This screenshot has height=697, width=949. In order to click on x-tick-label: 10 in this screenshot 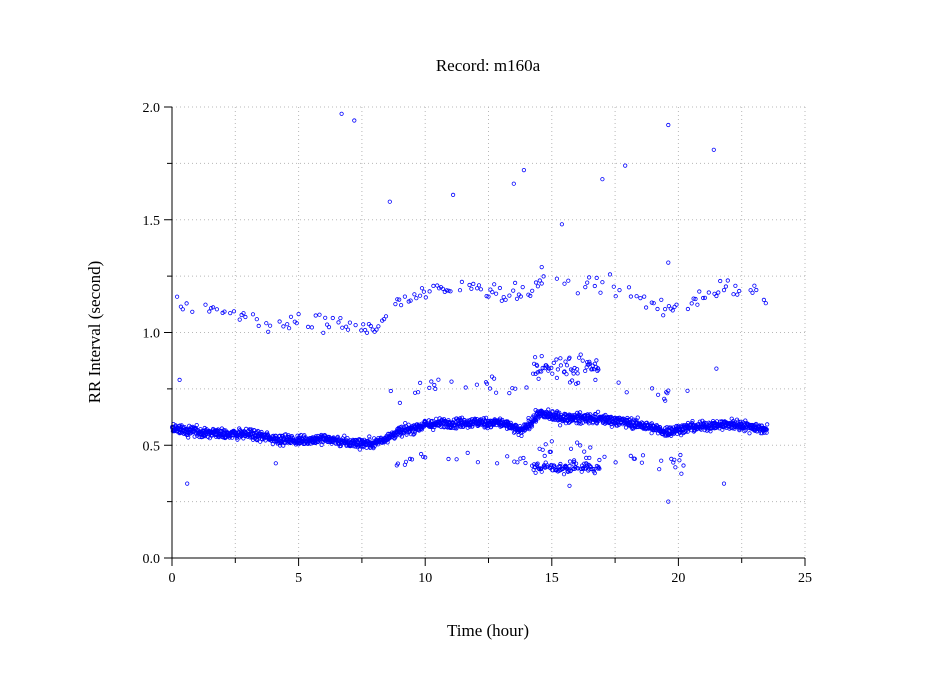, I will do `click(425, 578)`.